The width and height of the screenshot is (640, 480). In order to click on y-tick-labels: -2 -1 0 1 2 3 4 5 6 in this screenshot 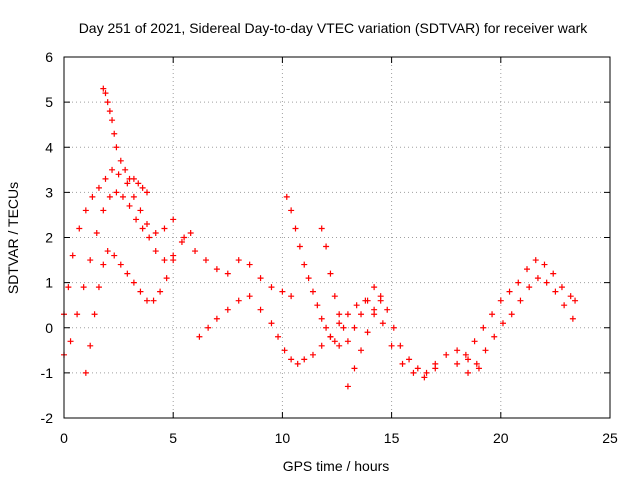, I will do `click(47, 237)`.